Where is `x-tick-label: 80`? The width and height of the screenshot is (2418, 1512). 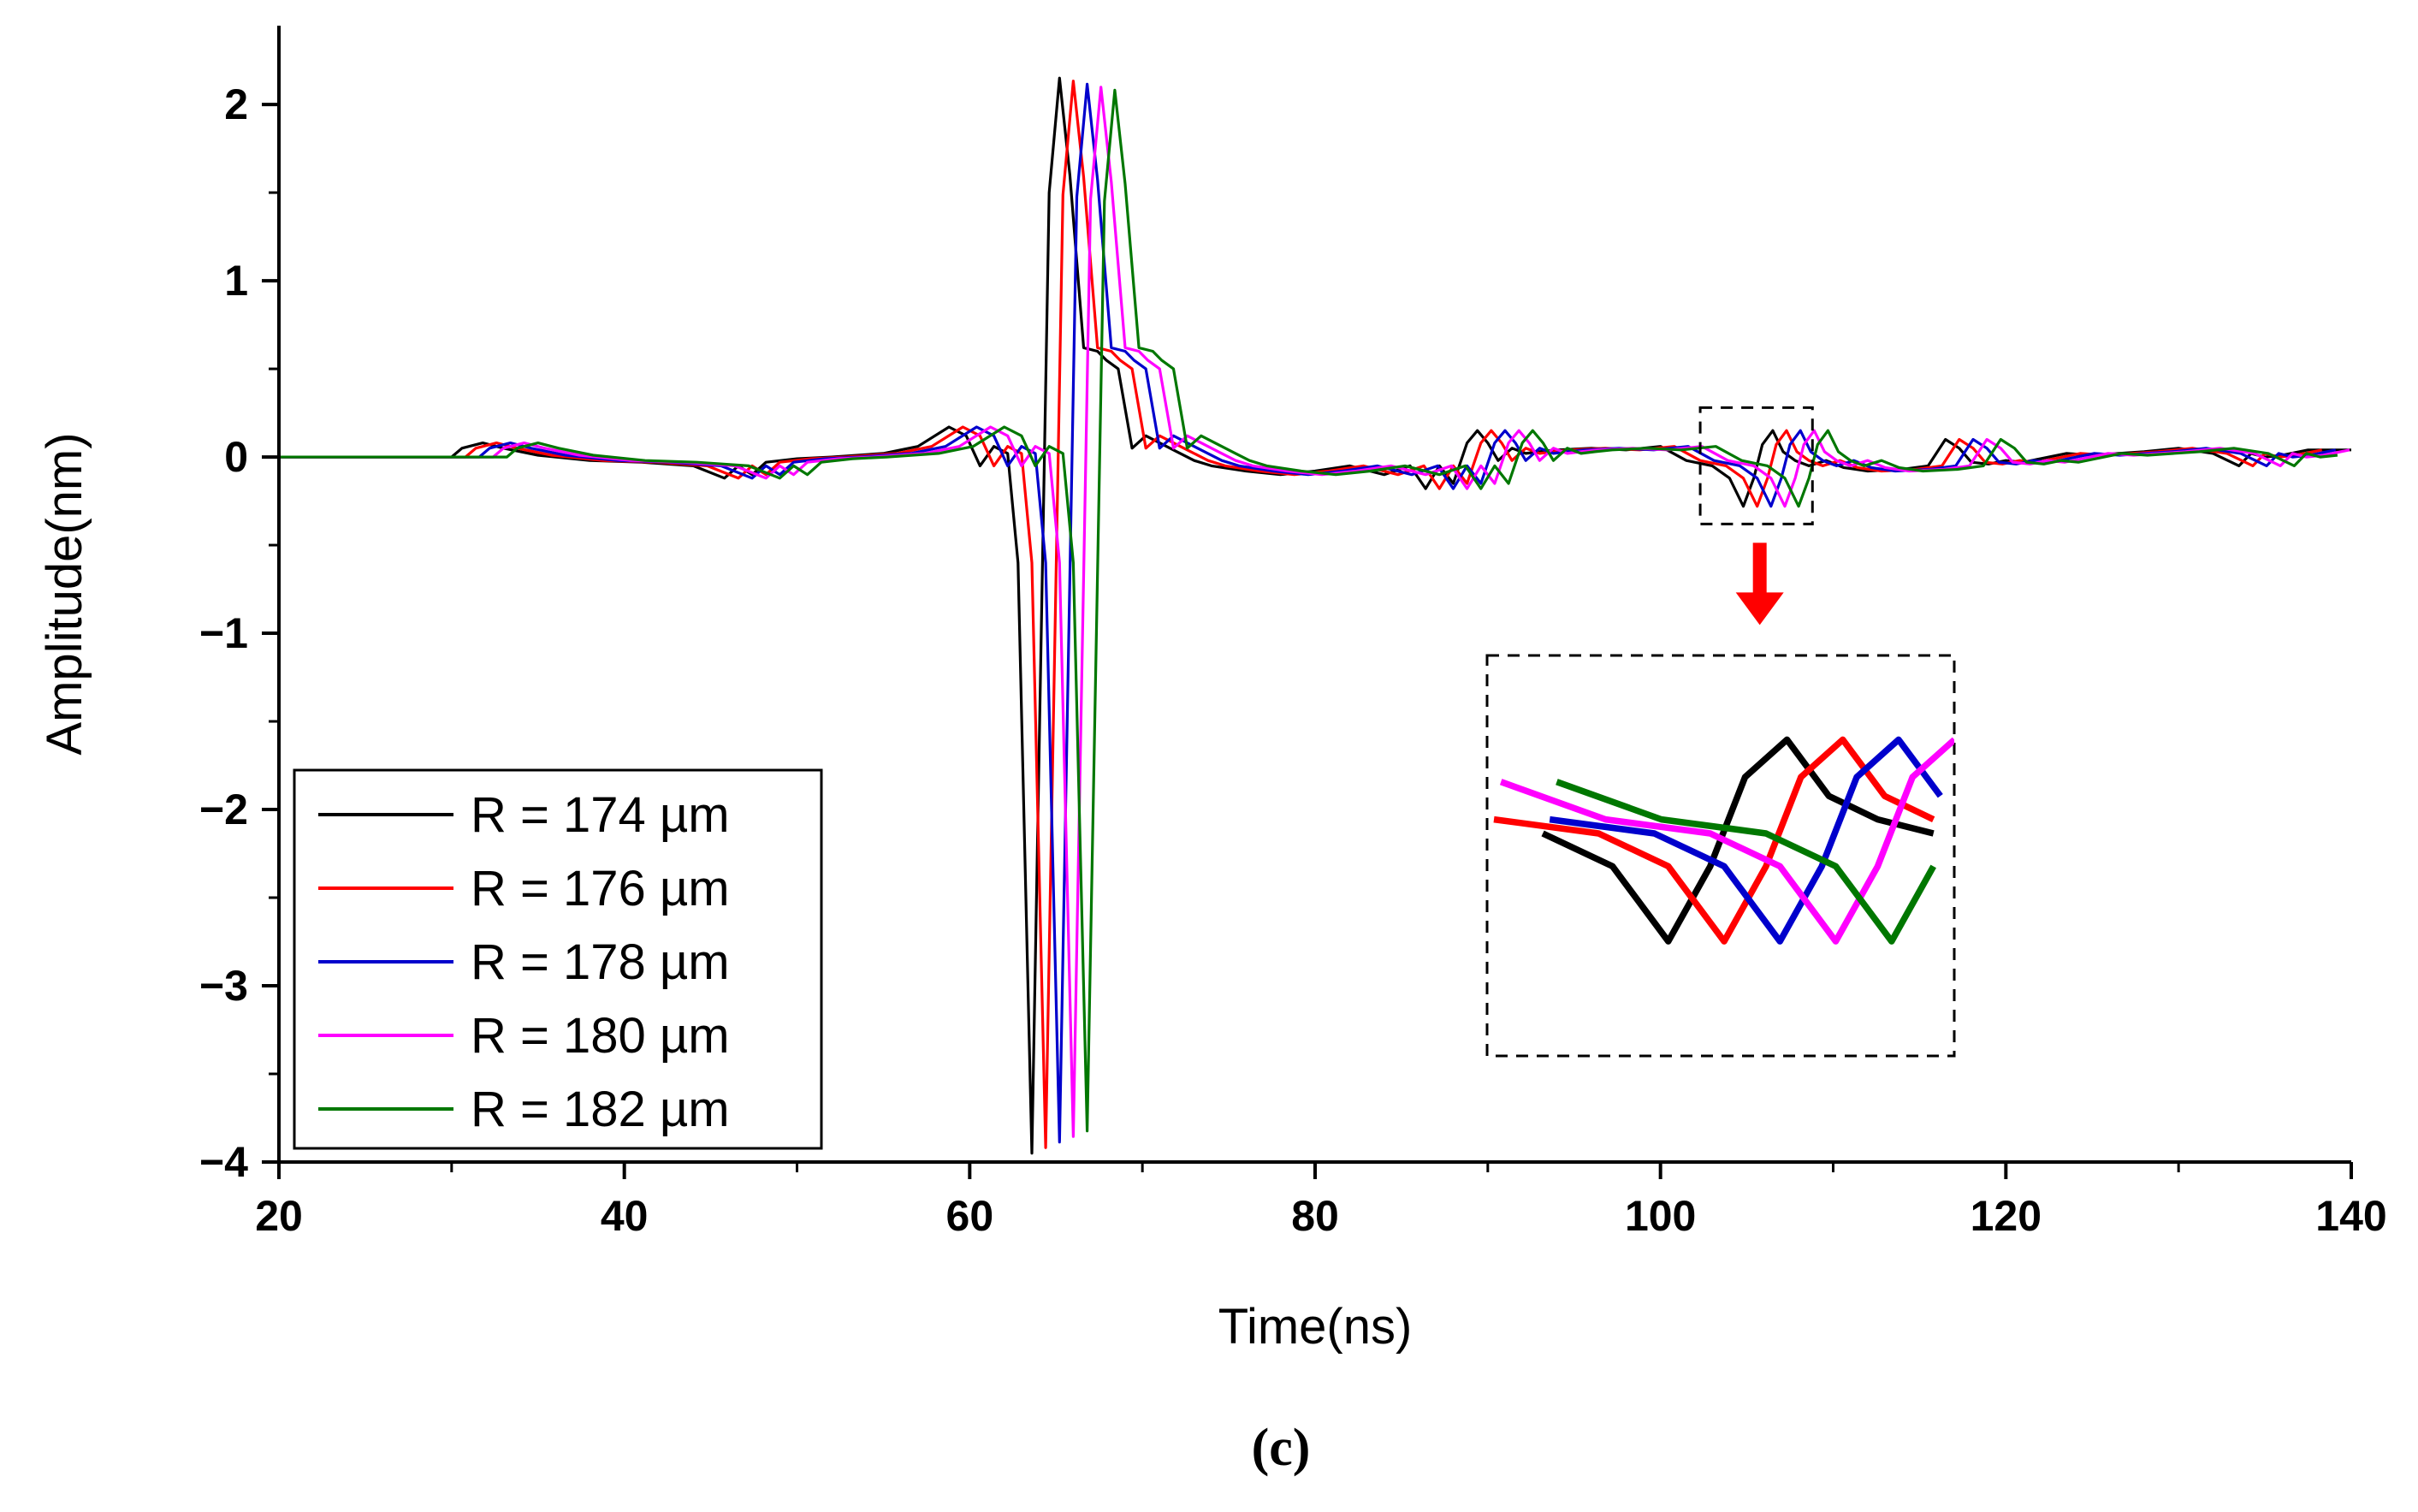
x-tick-label: 80 is located at coordinates (1315, 1216).